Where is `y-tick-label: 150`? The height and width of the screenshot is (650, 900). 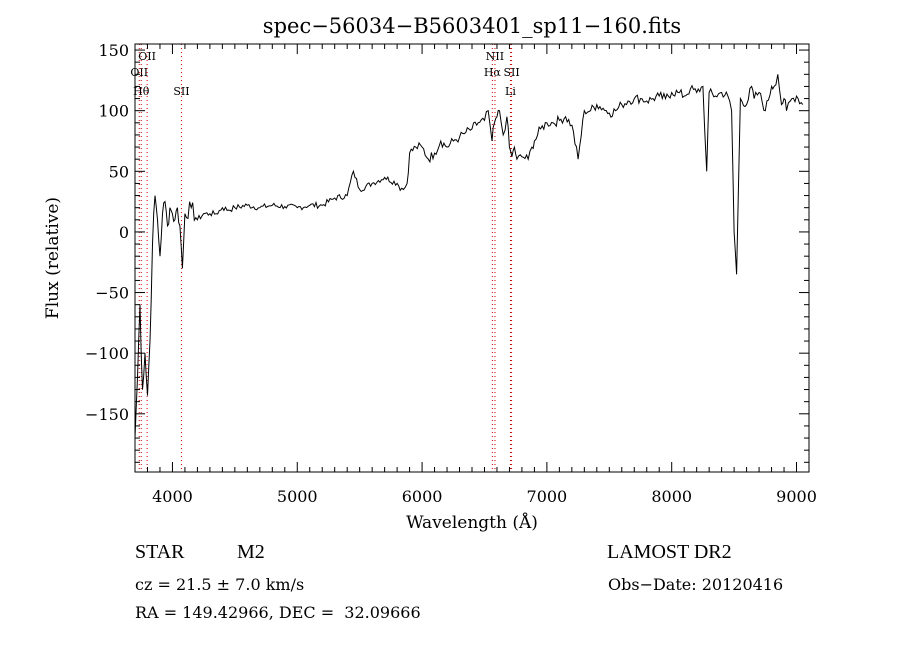
y-tick-label: 150 is located at coordinates (113, 50).